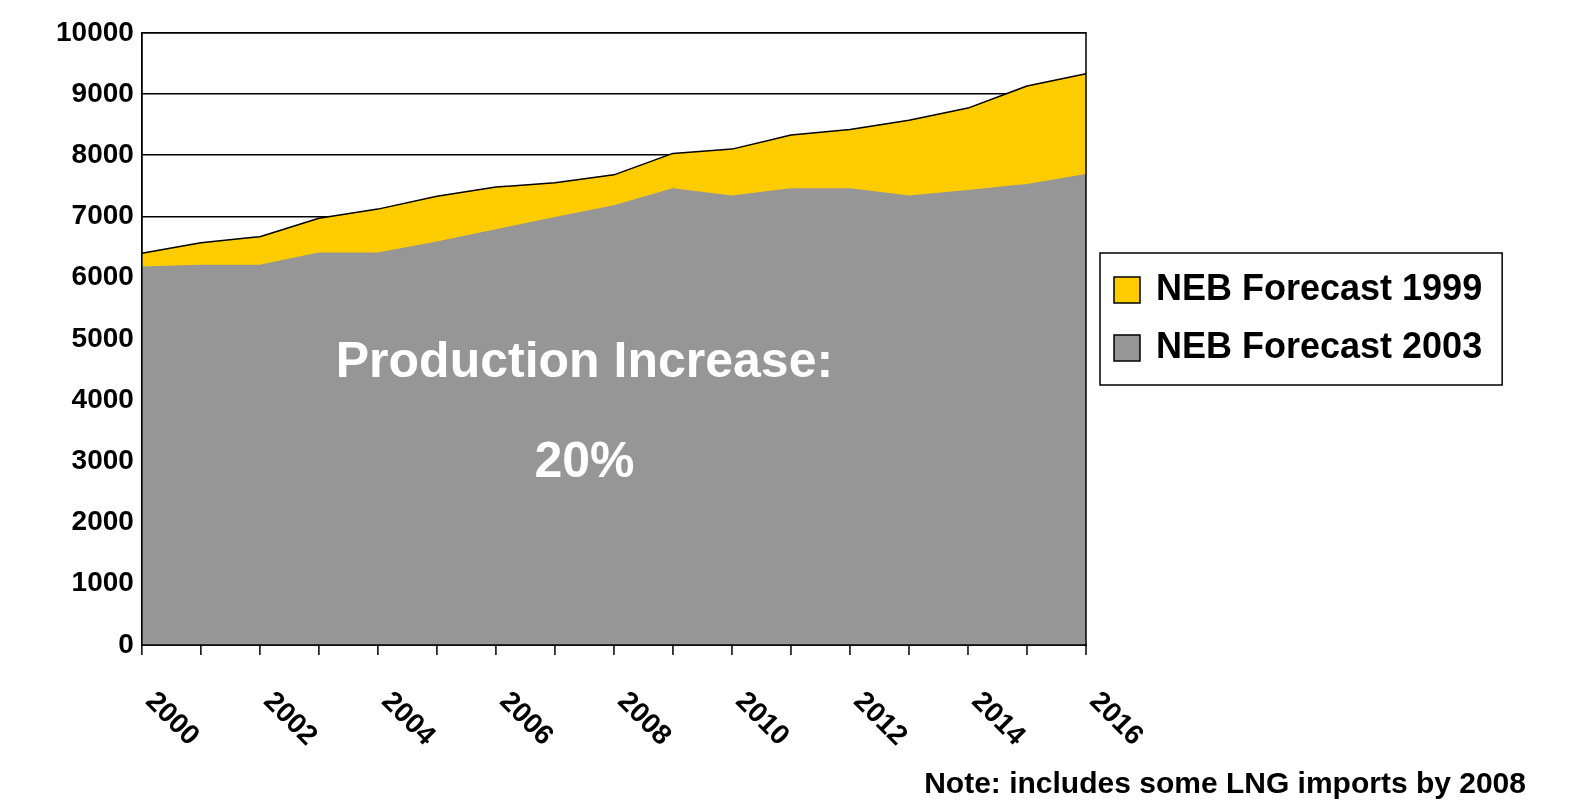  What do you see at coordinates (102, 337) in the screenshot?
I see `y-tick-label: 5000` at bounding box center [102, 337].